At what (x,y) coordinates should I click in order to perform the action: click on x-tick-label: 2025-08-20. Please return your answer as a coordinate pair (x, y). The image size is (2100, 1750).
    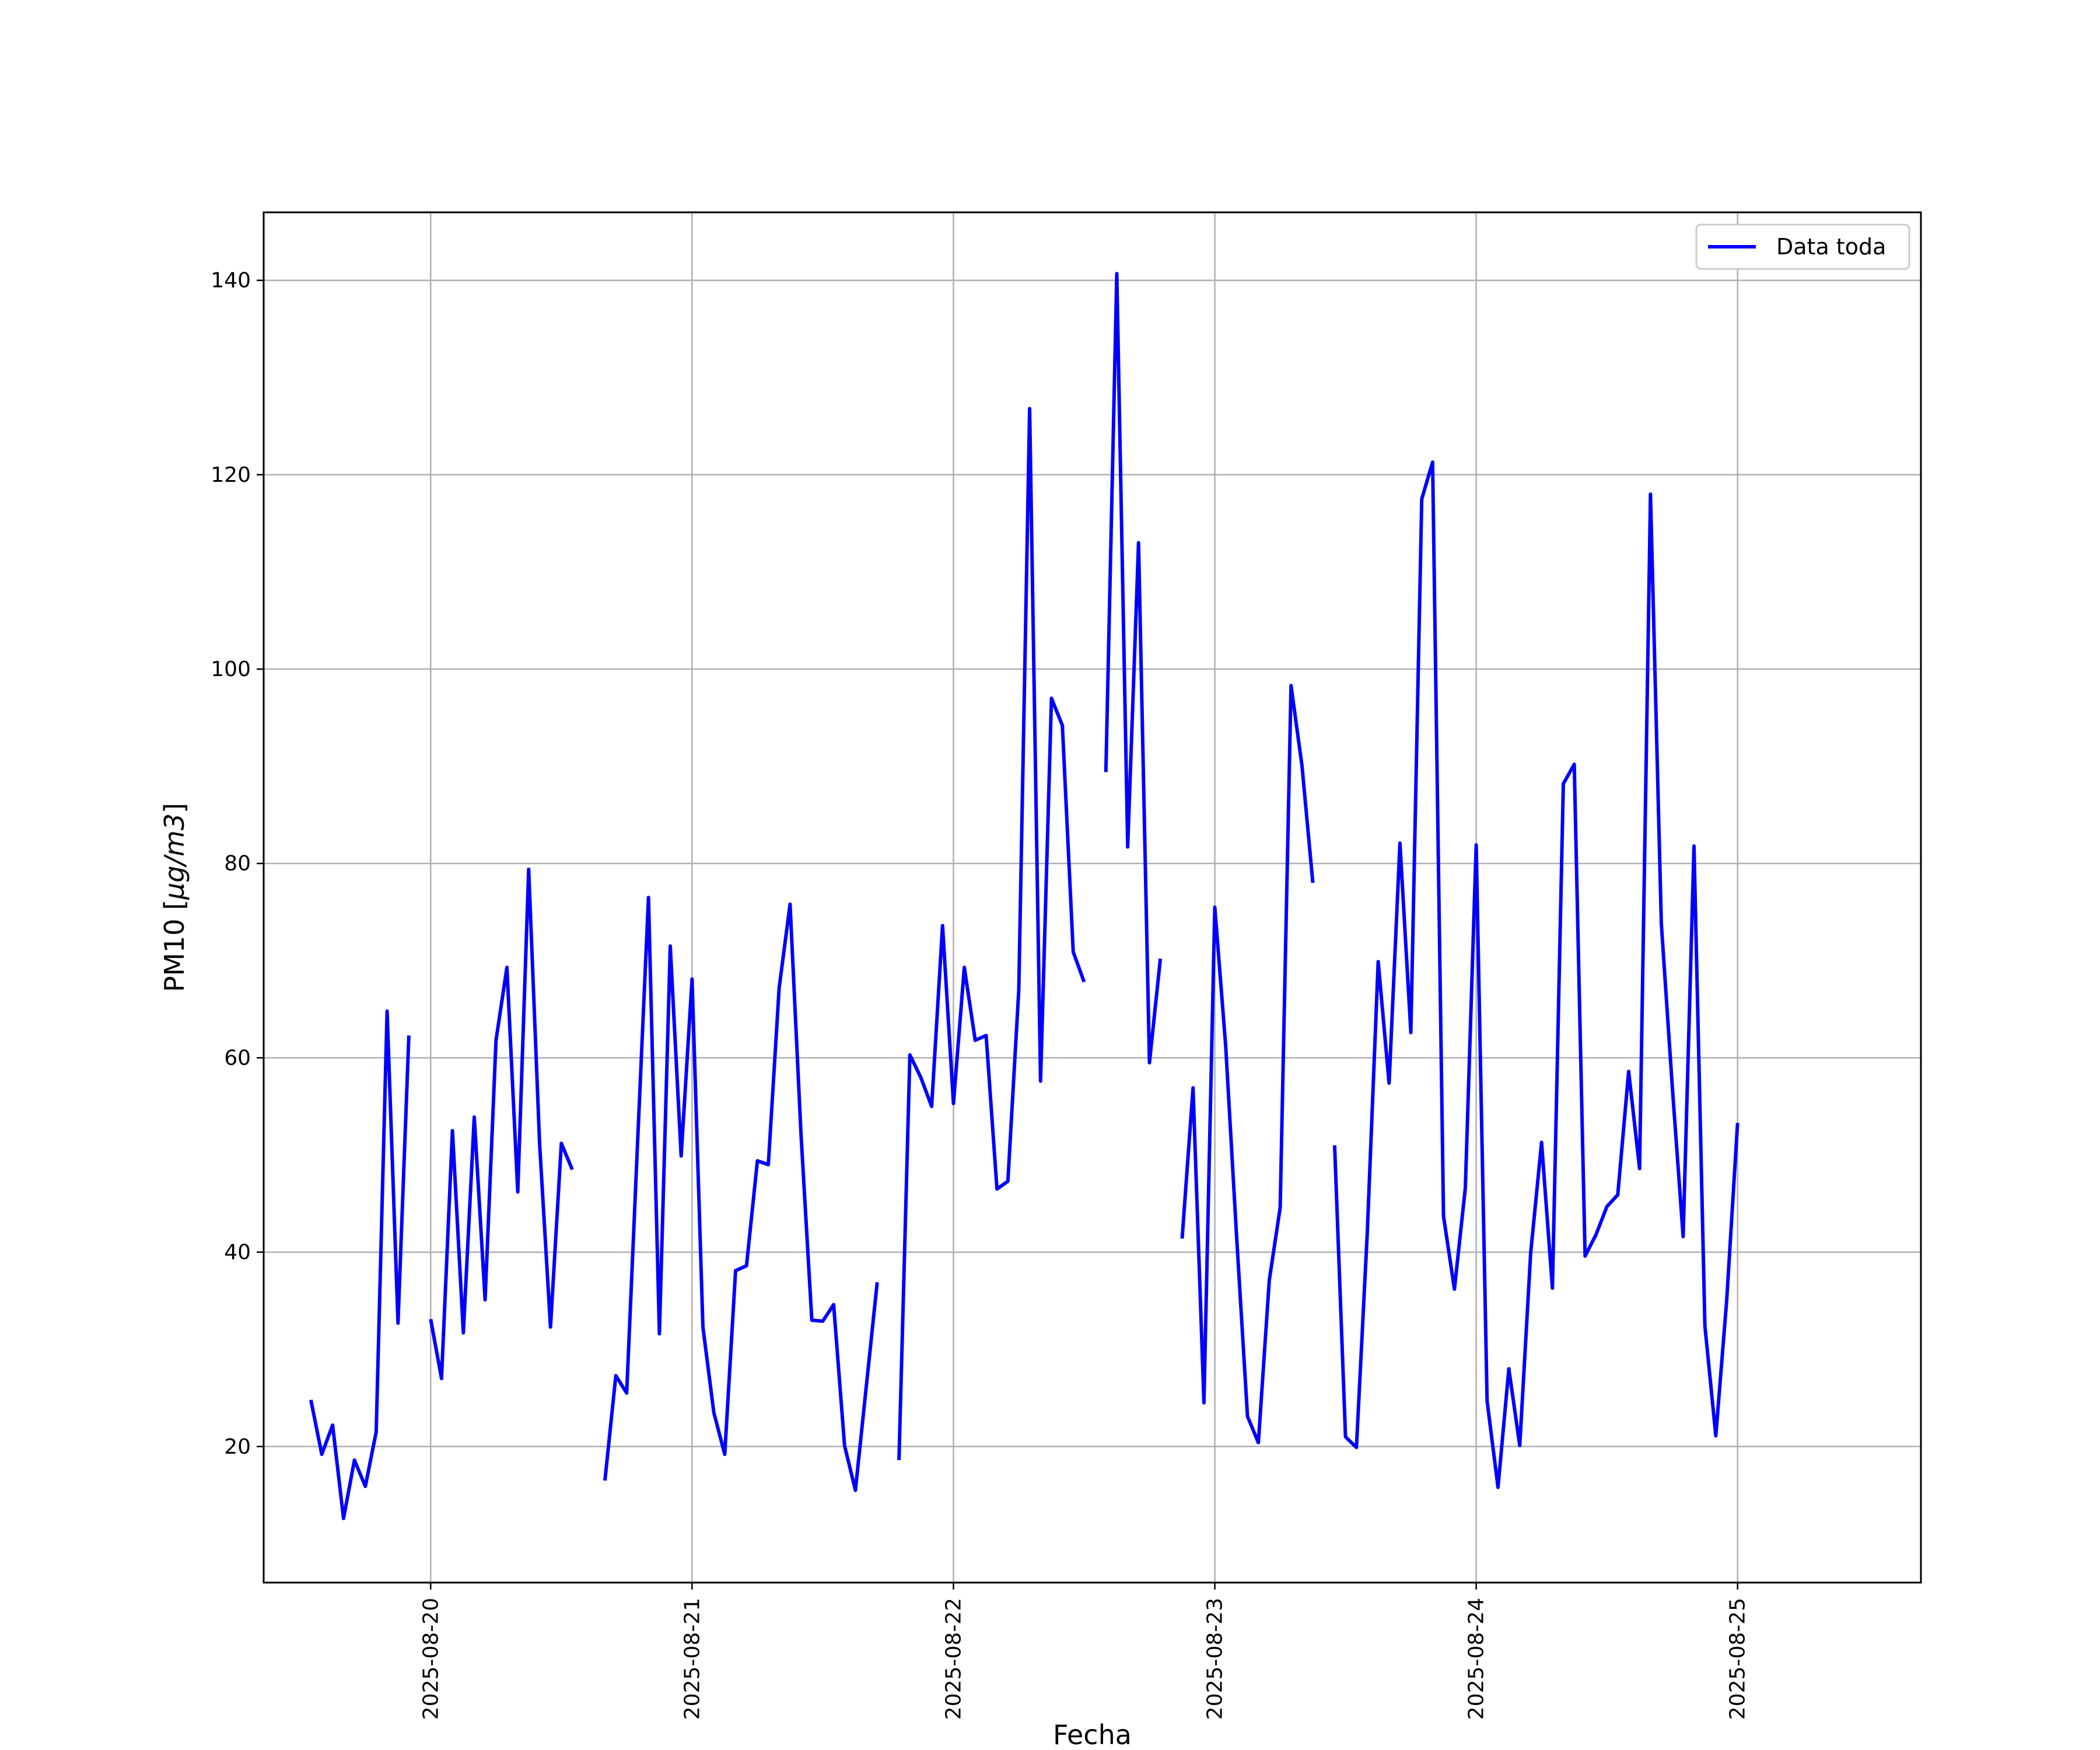
    Looking at the image, I should click on (431, 1659).